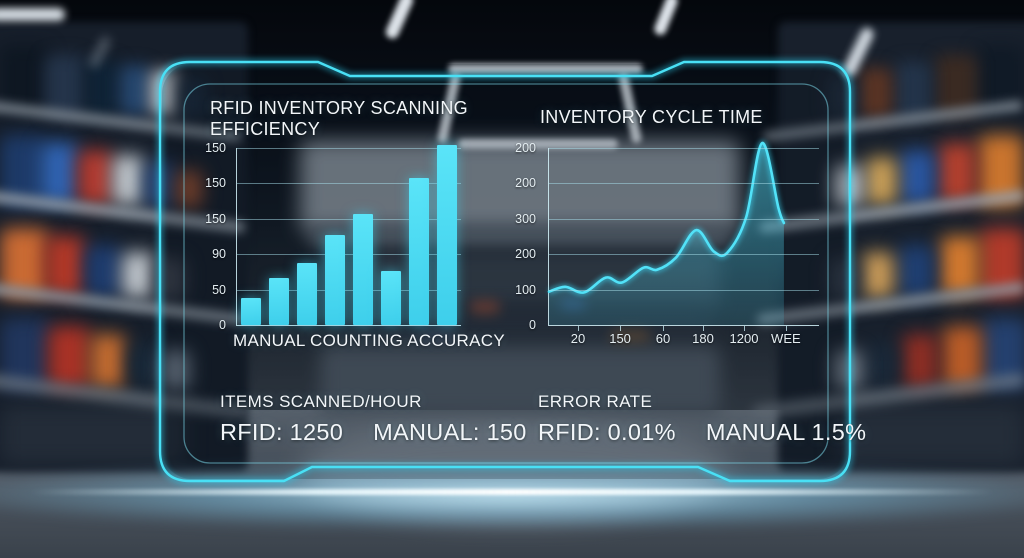 This screenshot has width=1024, height=558. I want to click on x-axis-tick-label: 1200, so click(744, 338).